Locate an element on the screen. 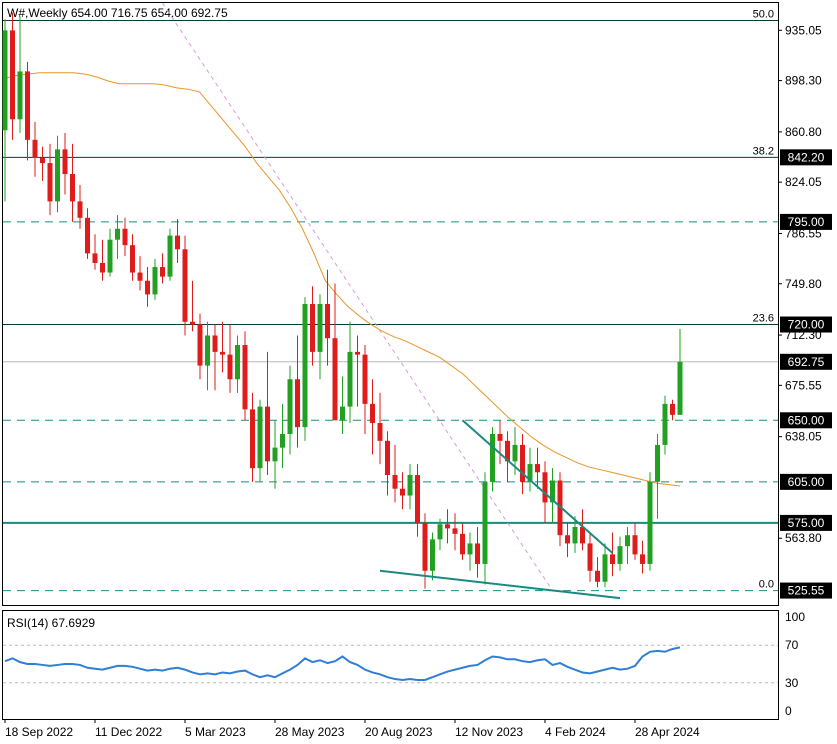 The image size is (837, 744). trendline is located at coordinates (500, 584).